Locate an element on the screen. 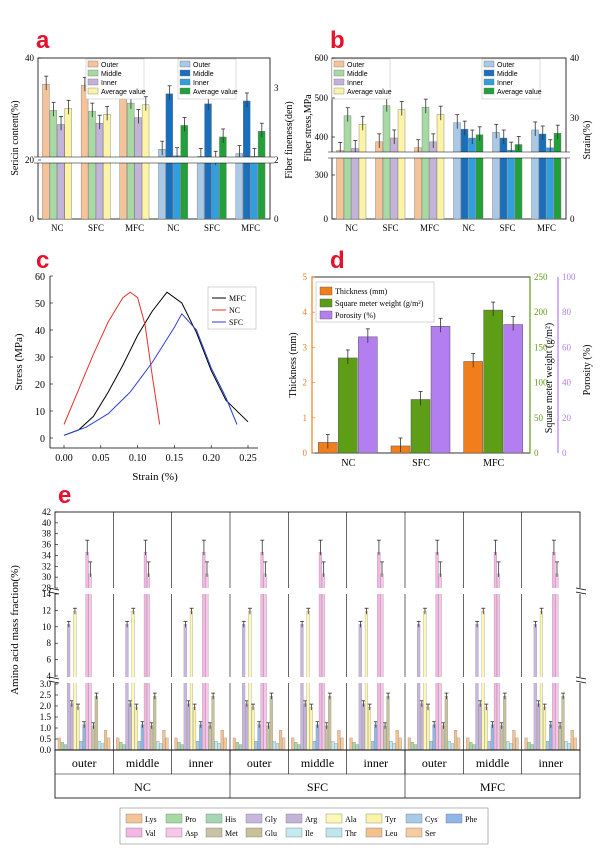  group-label: MFC is located at coordinates (492, 787).